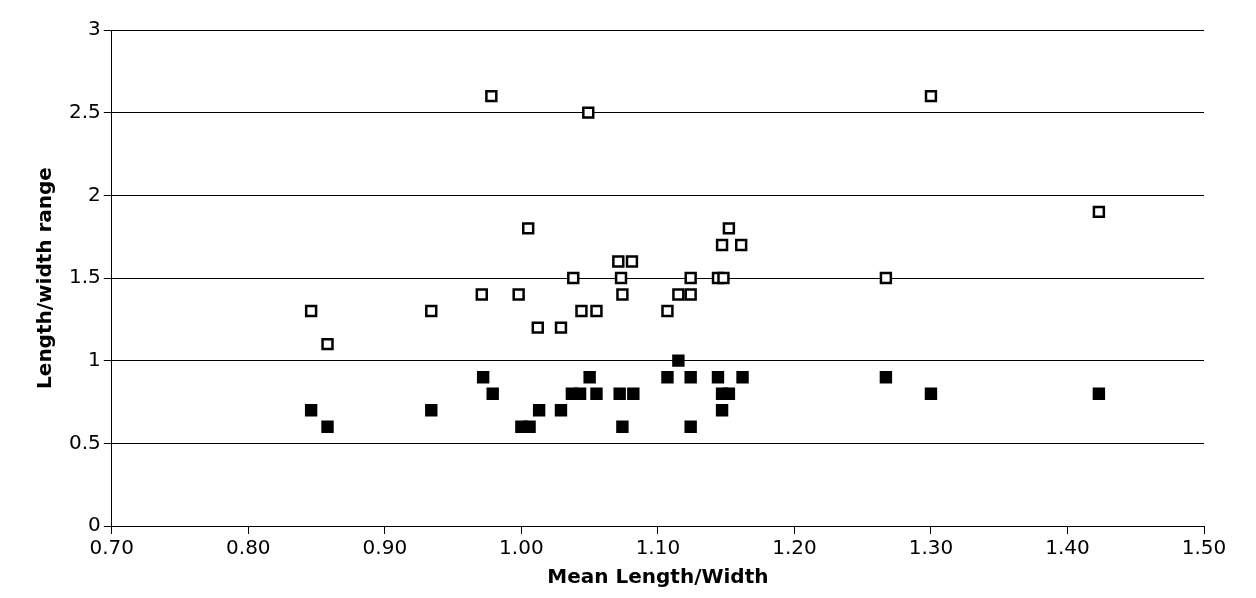  Describe the element at coordinates (931, 547) in the screenshot. I see `x-tick-label: 1.30` at that location.